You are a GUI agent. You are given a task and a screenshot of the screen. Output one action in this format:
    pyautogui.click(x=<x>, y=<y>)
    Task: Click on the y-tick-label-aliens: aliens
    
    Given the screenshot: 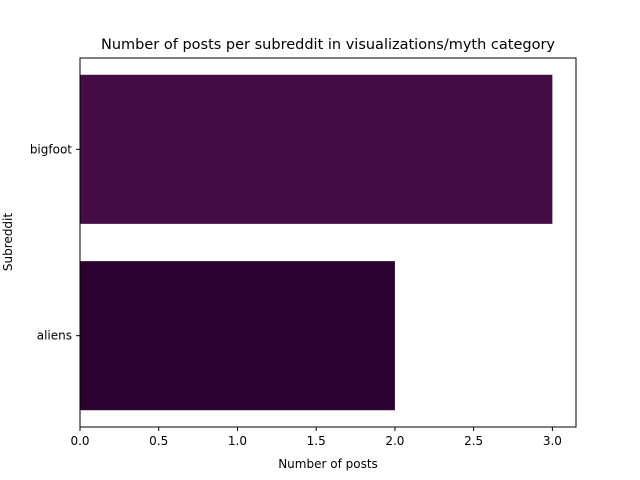 What is the action you would take?
    pyautogui.click(x=54, y=336)
    